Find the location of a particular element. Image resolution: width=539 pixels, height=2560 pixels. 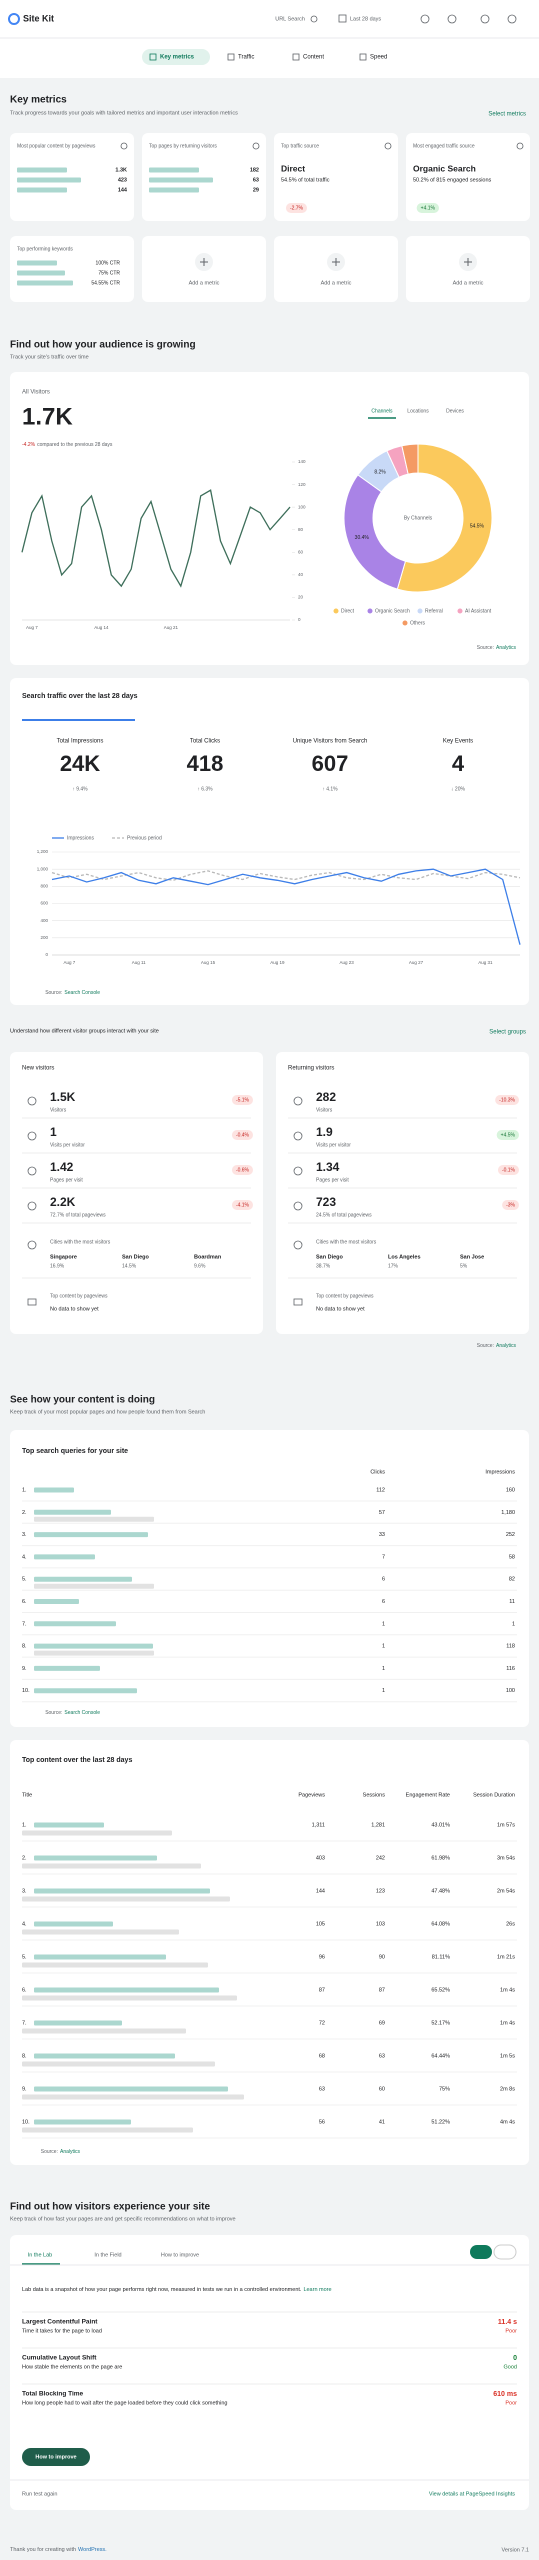

source: Source: Search Console is located at coordinates (72, 1713).